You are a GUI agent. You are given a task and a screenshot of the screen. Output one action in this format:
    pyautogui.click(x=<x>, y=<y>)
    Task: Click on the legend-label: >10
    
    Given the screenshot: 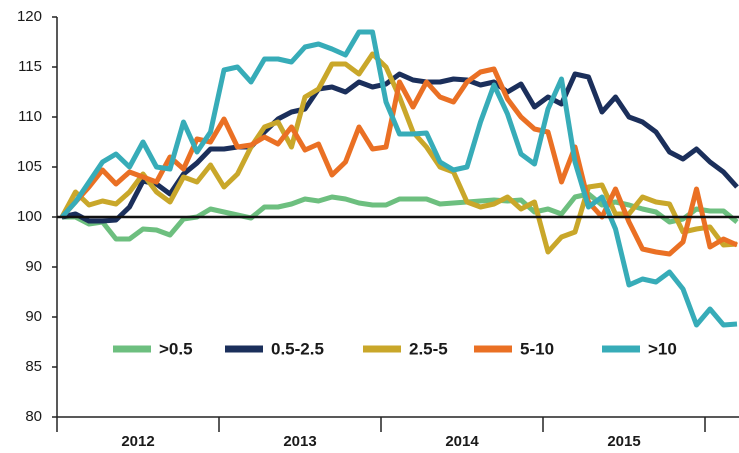 What is the action you would take?
    pyautogui.click(x=662, y=348)
    